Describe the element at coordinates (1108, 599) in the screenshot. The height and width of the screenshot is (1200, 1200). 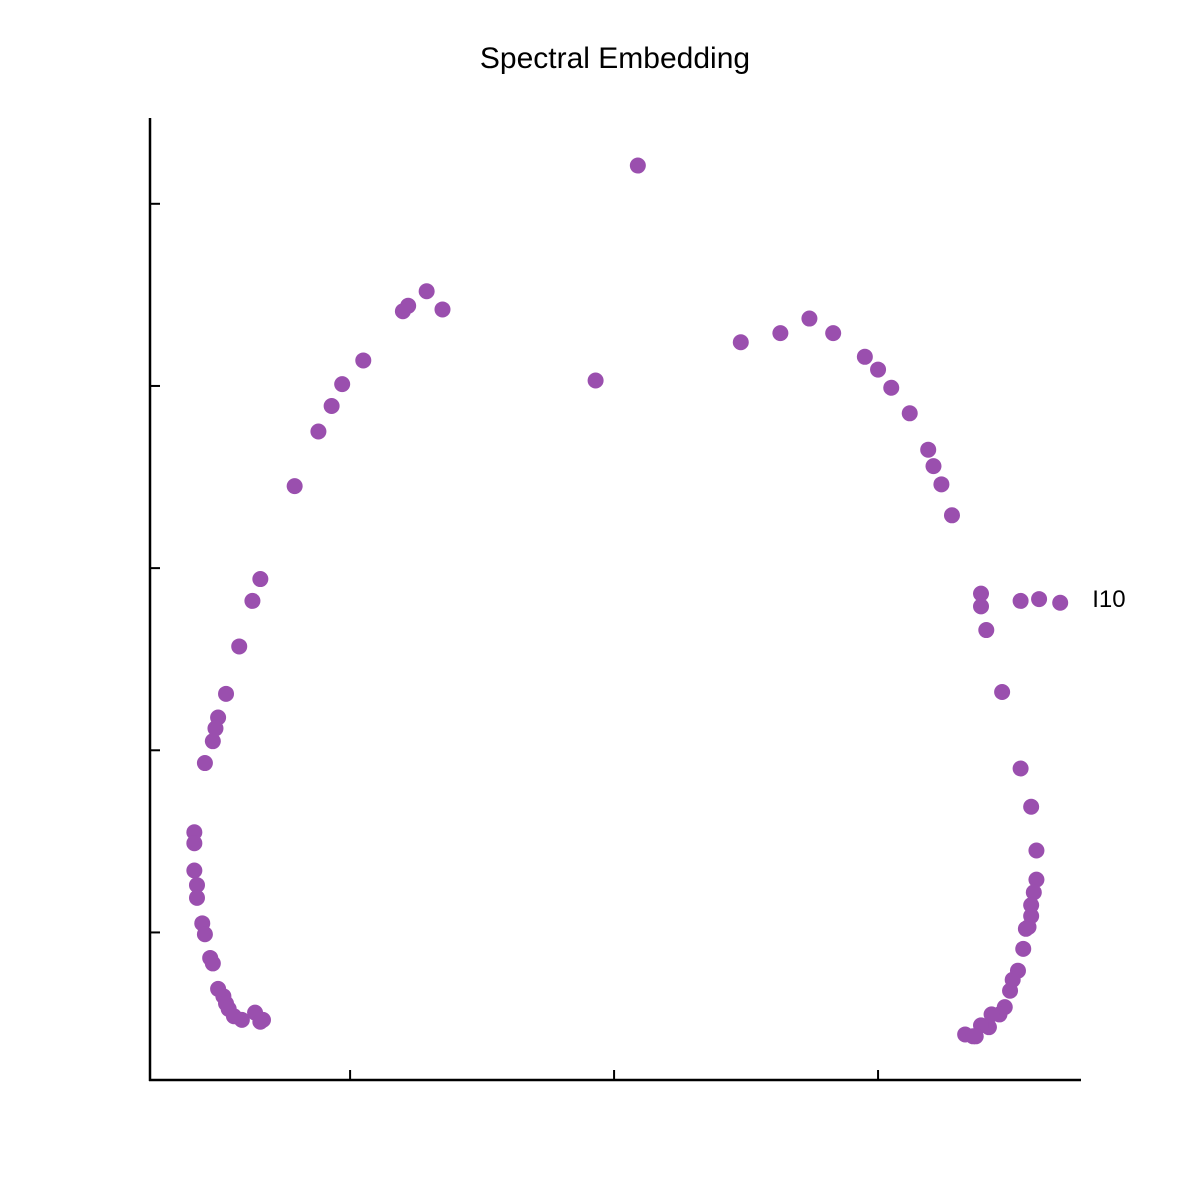
I see `annotation: I10` at that location.